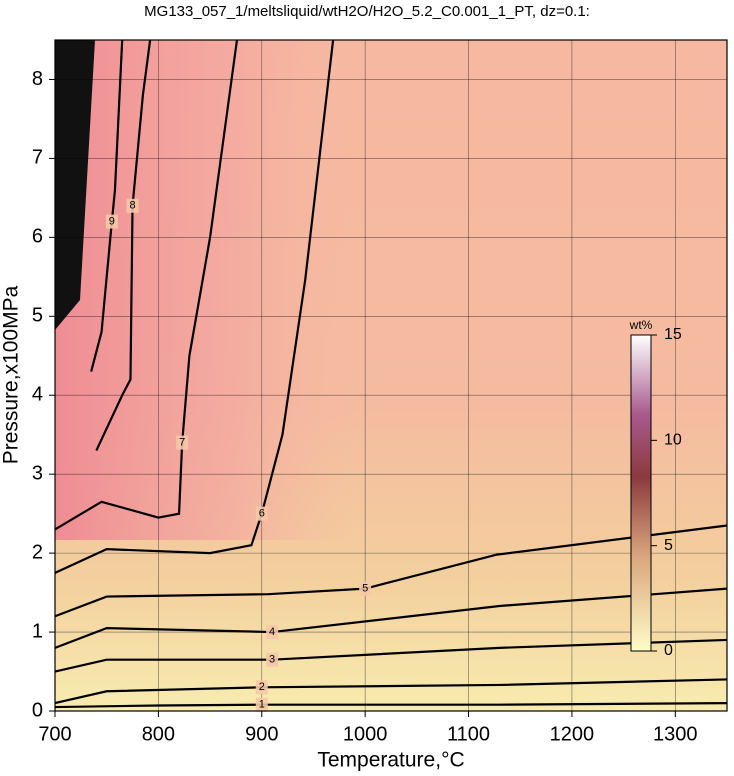 Image resolution: width=734 pixels, height=776 pixels. Describe the element at coordinates (673, 440) in the screenshot. I see `colorbar-tick-label: 10` at that location.